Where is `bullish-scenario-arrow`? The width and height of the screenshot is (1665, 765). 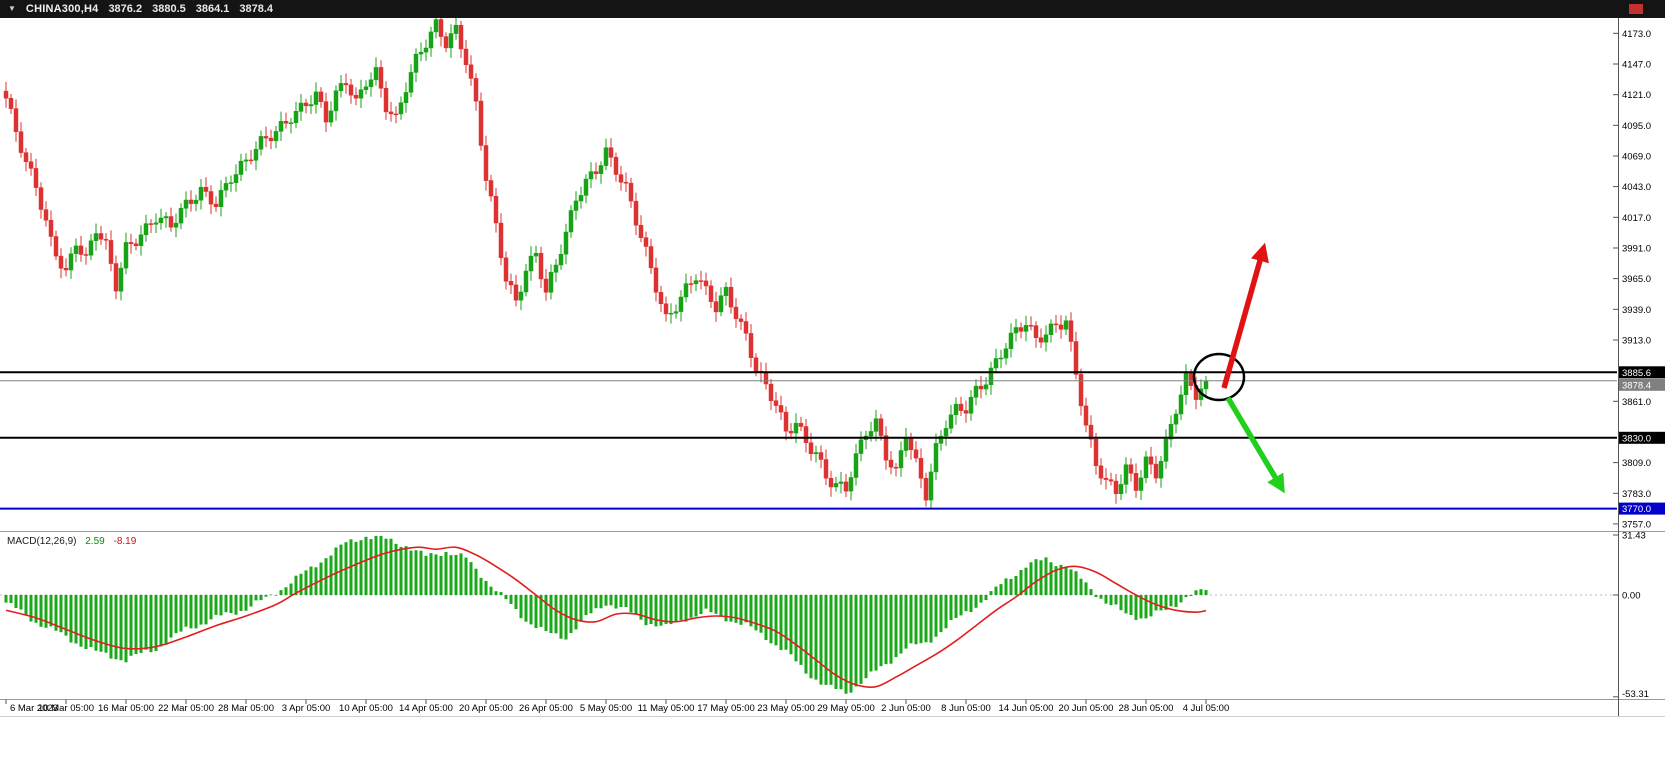 bullish-scenario-arrow is located at coordinates (1245, 315).